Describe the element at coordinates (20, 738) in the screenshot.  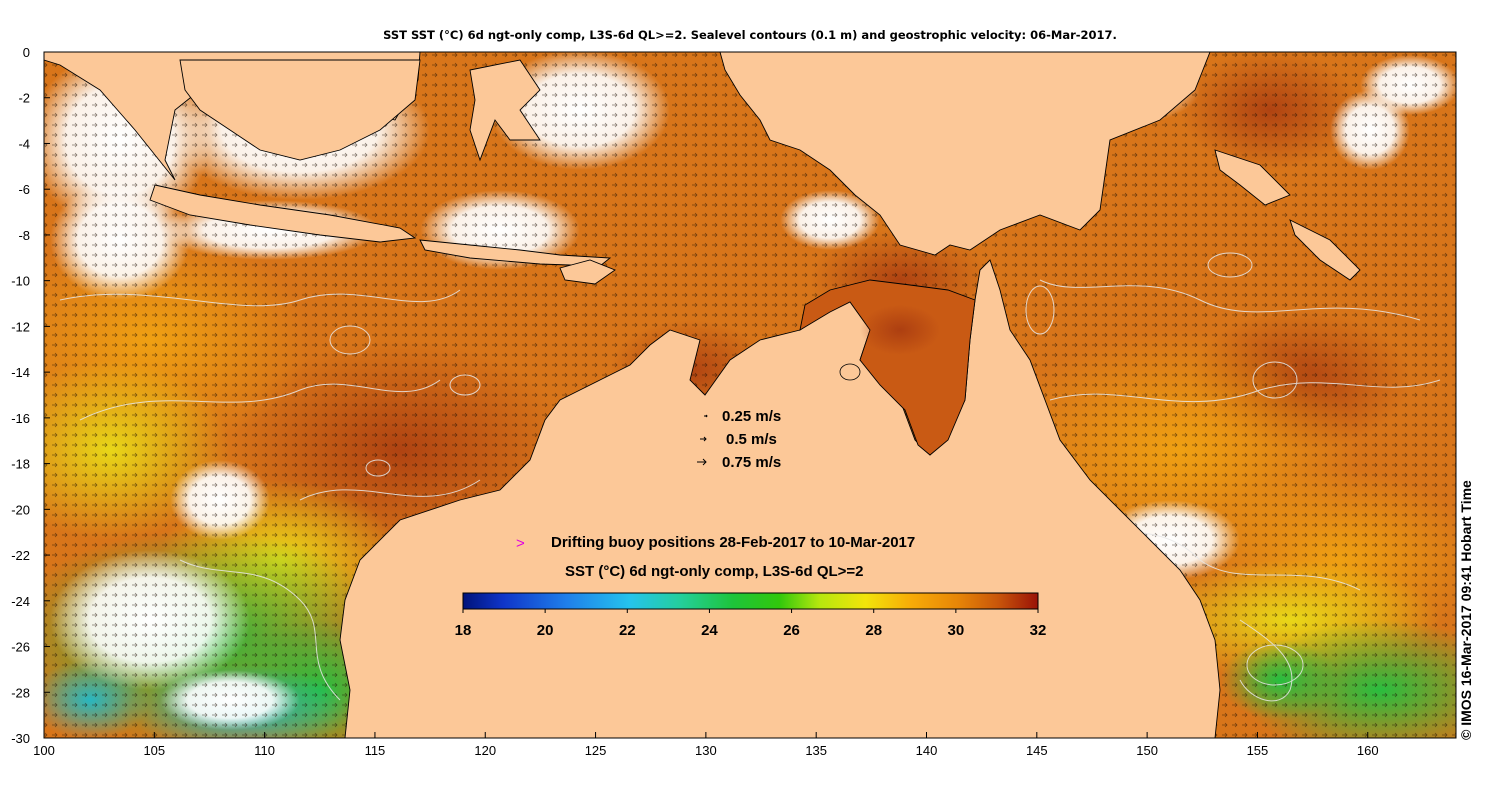
I see `y-tick-label: -30` at that location.